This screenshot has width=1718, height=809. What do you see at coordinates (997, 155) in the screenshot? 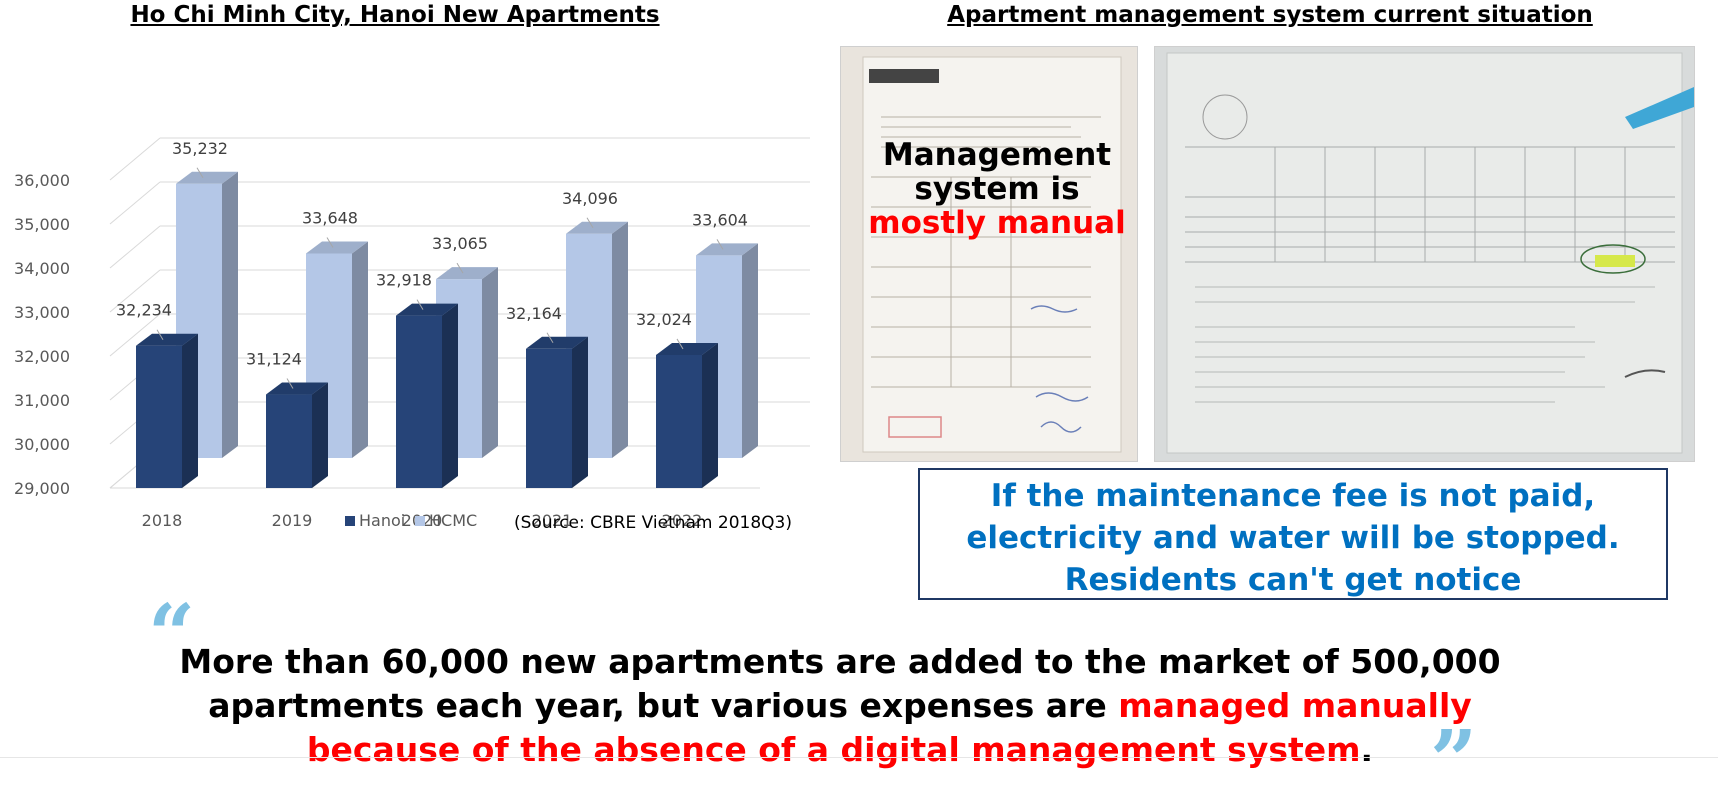
I see `caption-line-1: Management` at bounding box center [997, 155].